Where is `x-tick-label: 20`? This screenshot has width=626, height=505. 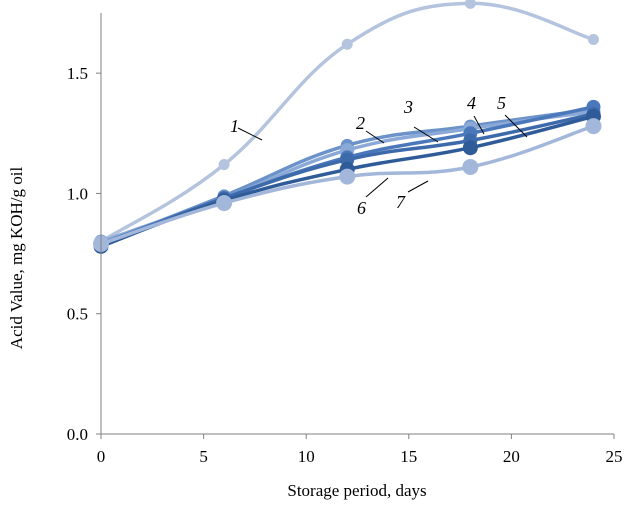 x-tick-label: 20 is located at coordinates (511, 456).